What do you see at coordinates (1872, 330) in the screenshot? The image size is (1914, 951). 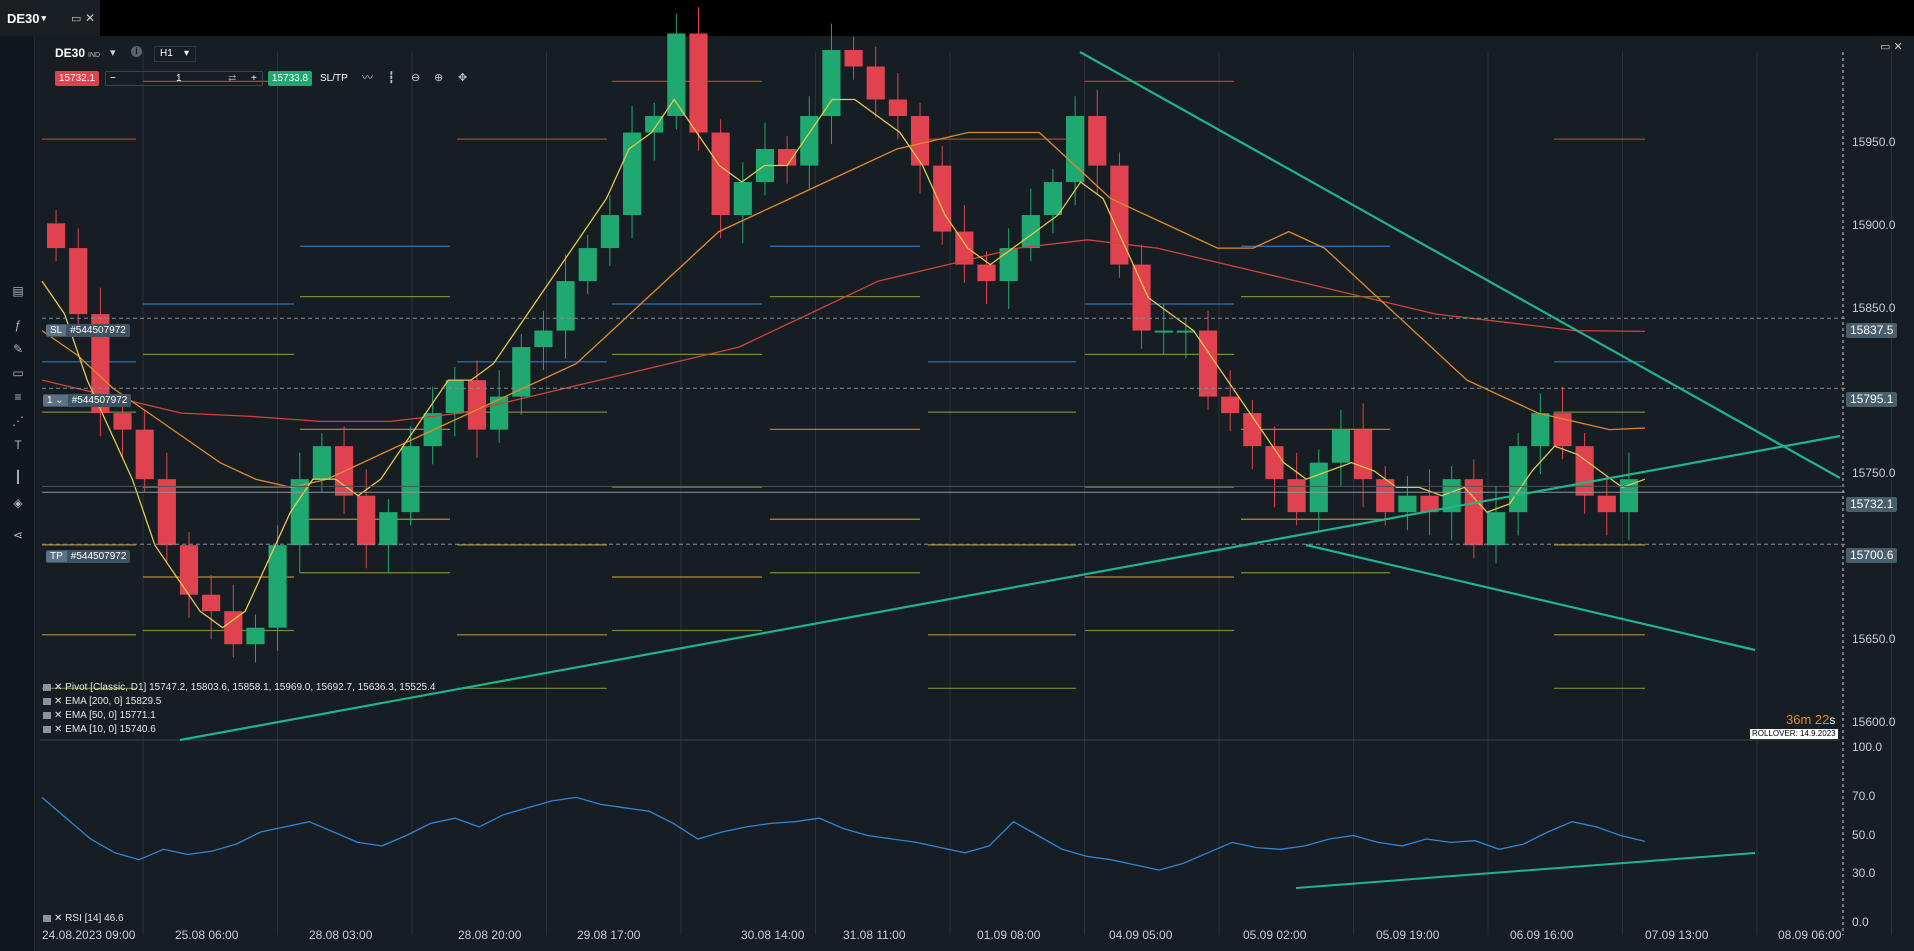 I see `sl-price-tag: 15837.5` at bounding box center [1872, 330].